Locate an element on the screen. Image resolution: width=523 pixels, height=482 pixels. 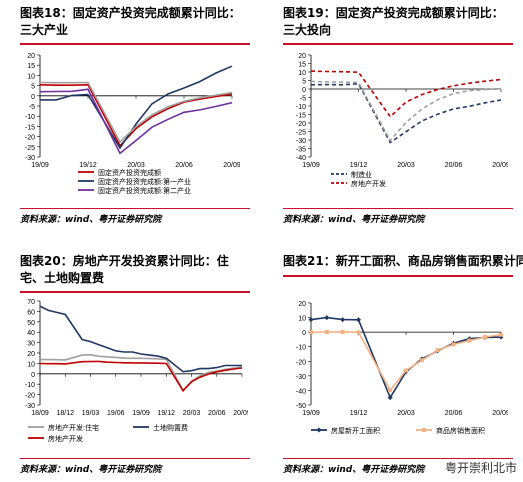
y-tick-label: -20 is located at coordinates (30, 396).